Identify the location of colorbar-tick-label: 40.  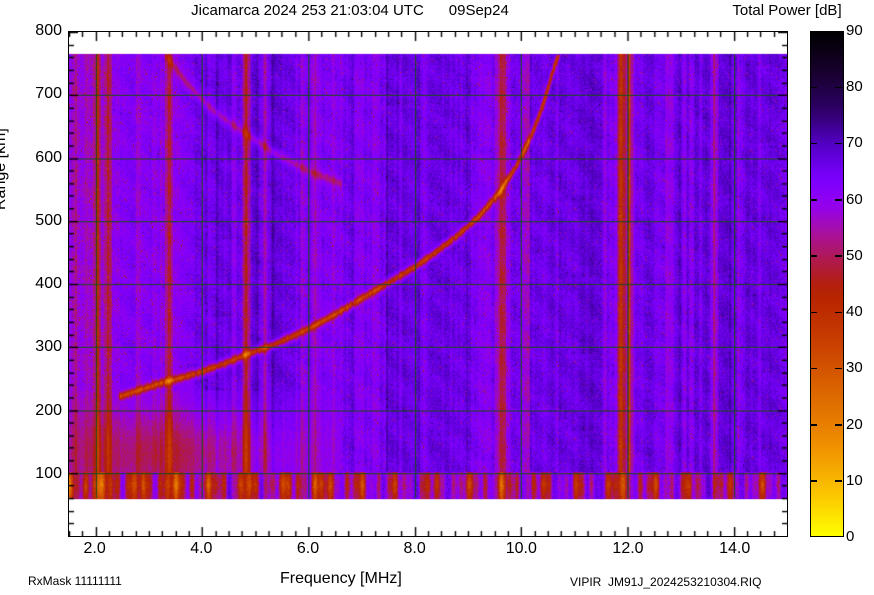
(854, 312).